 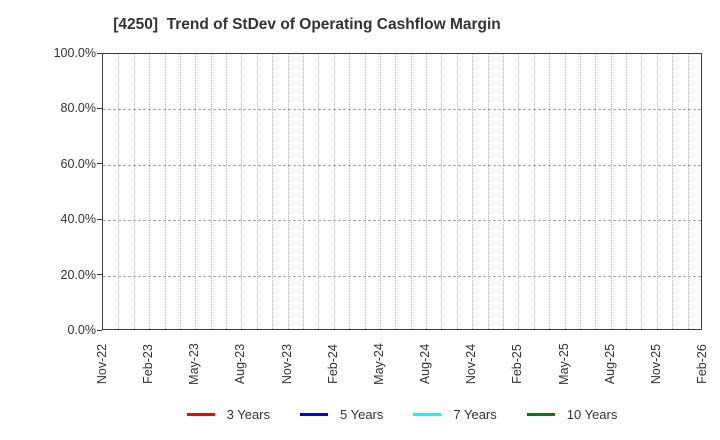 I want to click on legend-item: 5 Years, so click(x=341, y=414).